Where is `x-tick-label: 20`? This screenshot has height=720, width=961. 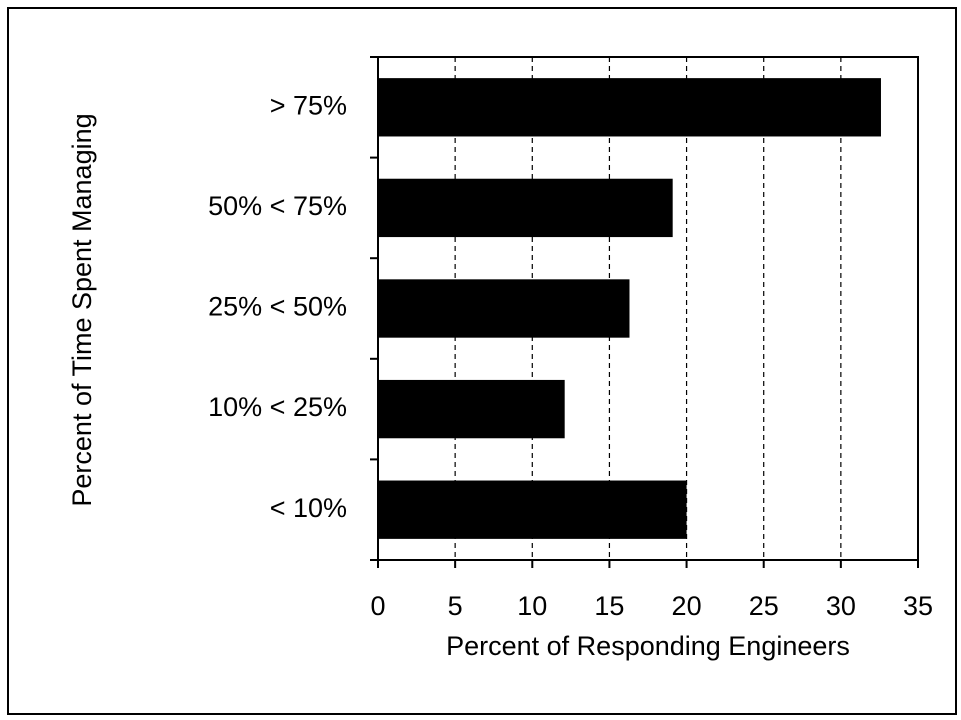 x-tick-label: 20 is located at coordinates (687, 606).